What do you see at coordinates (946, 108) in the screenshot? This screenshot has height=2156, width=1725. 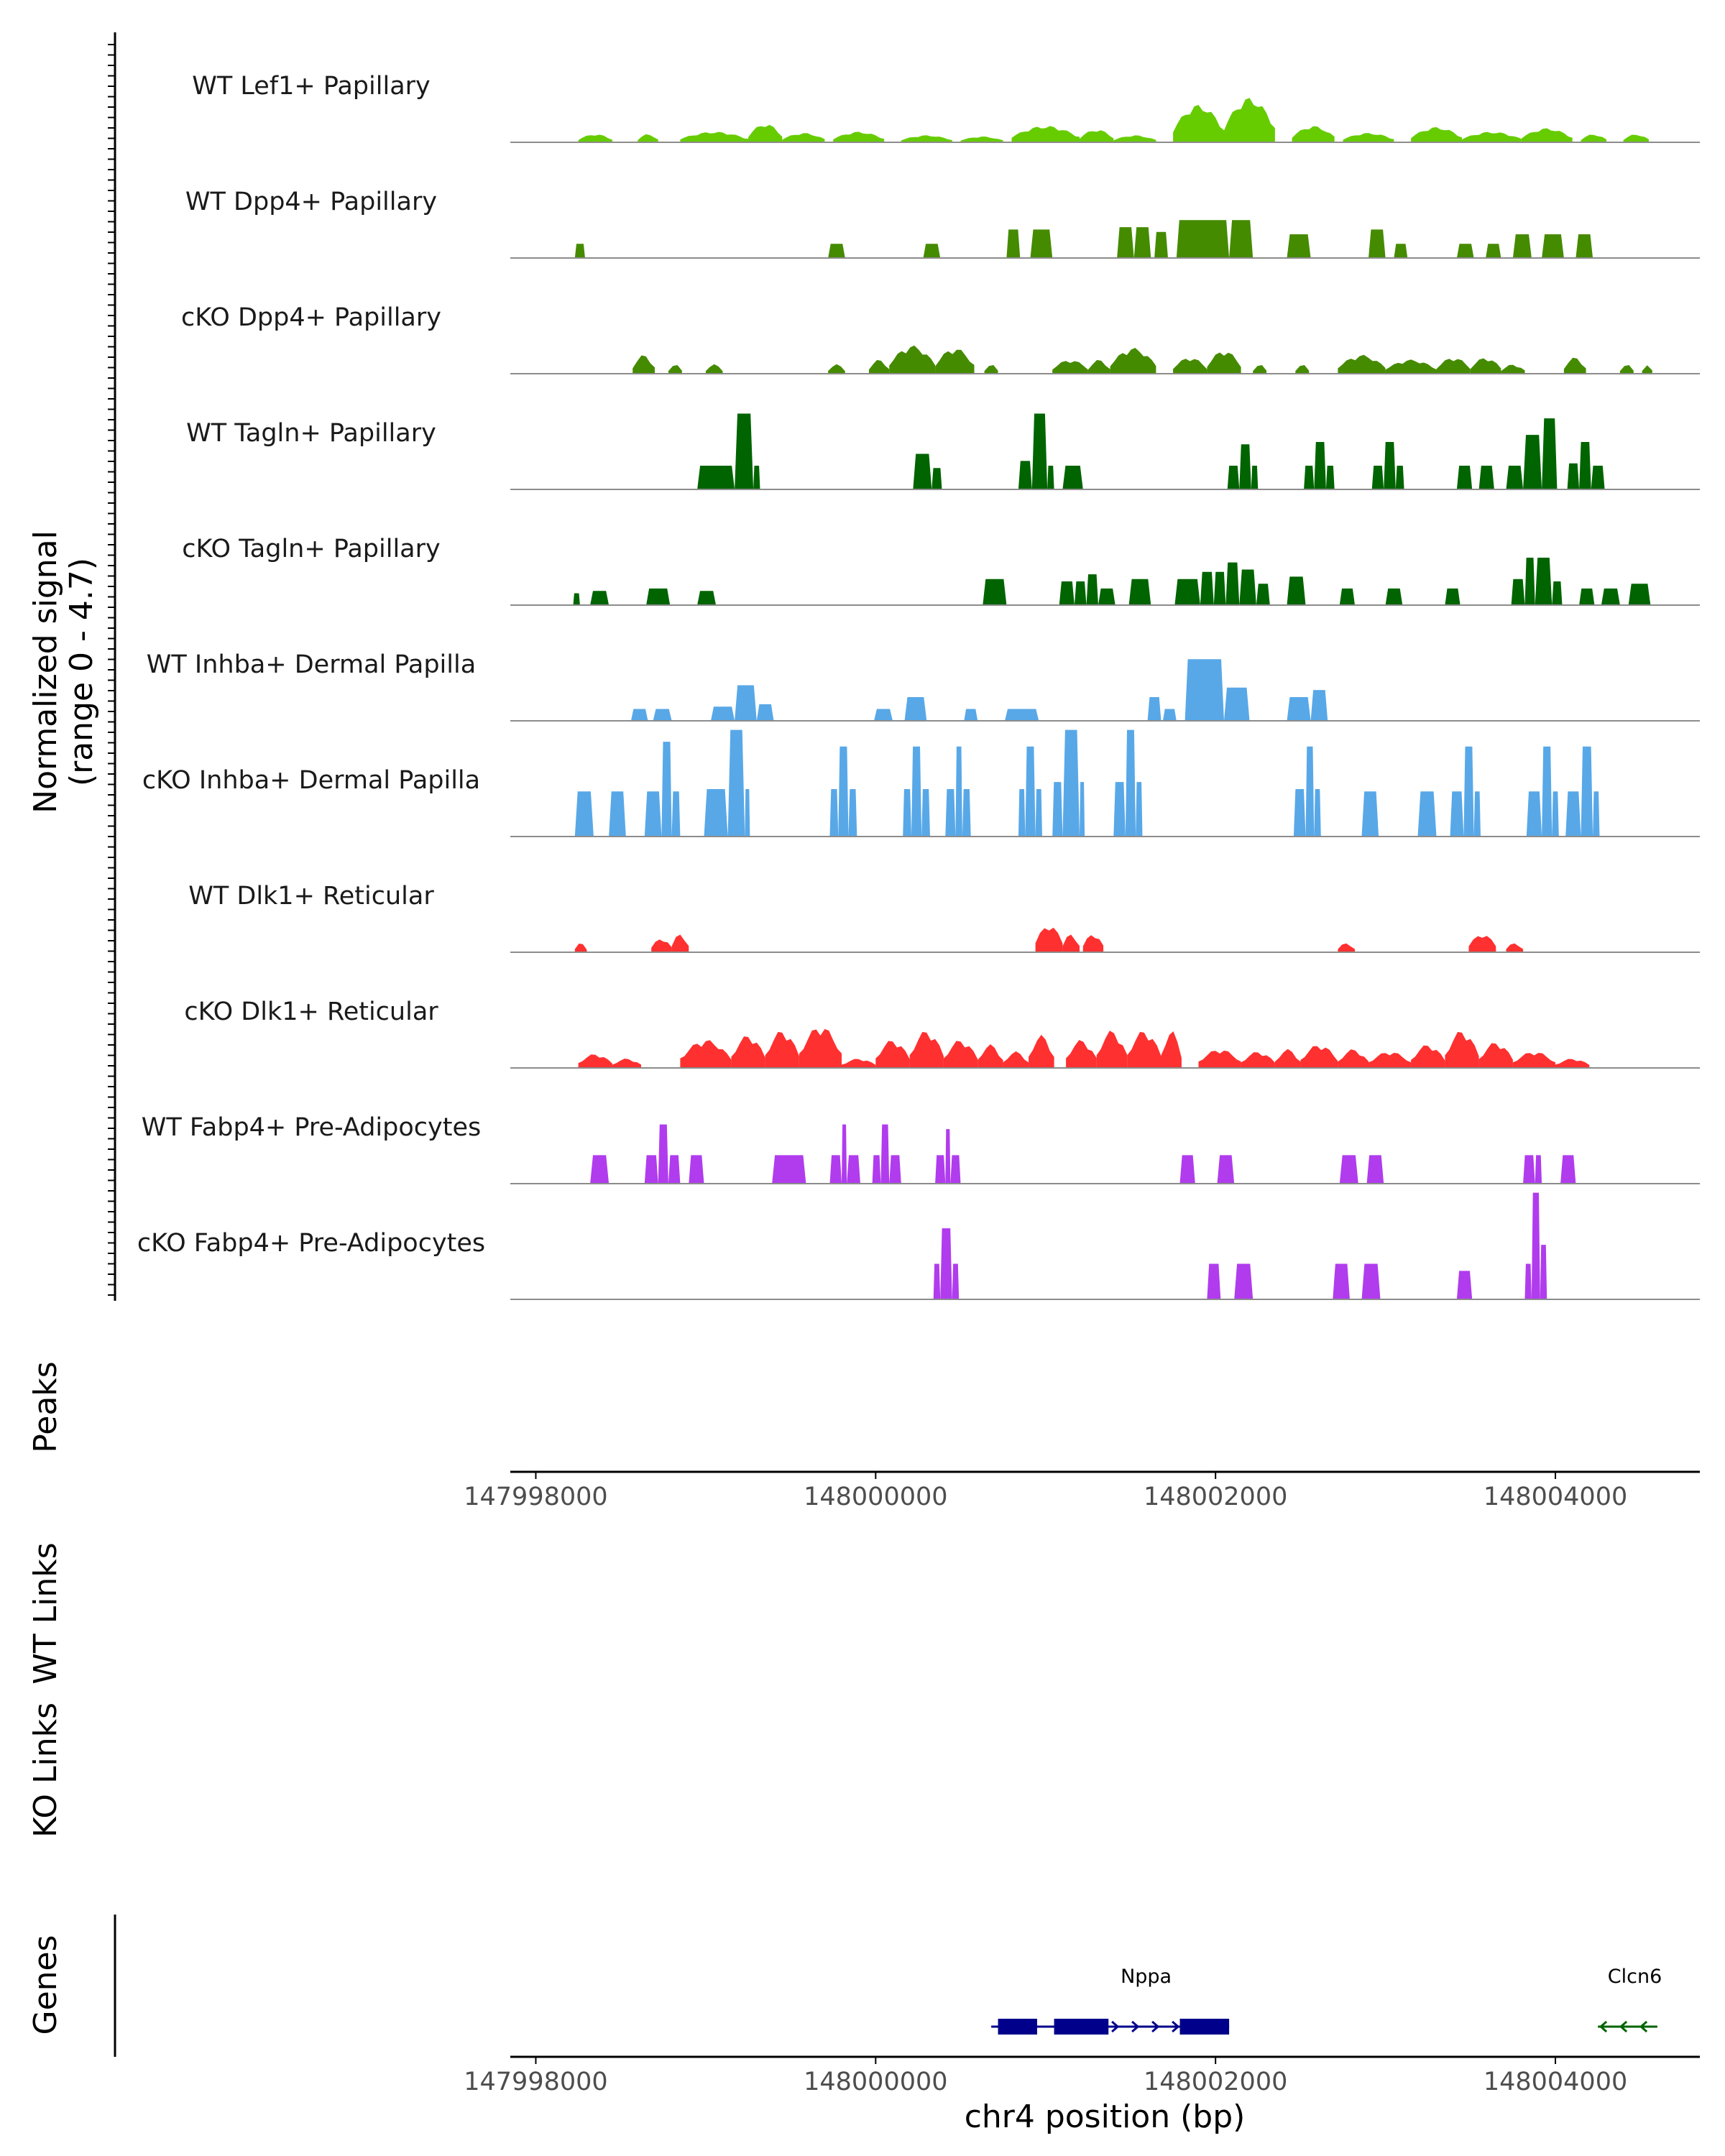 I see `track: WT Lef1+ Papillary` at bounding box center [946, 108].